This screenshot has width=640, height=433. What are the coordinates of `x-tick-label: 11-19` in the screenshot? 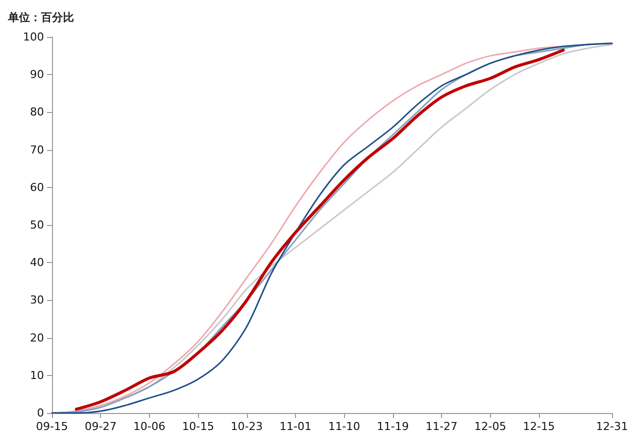 It's located at (392, 426).